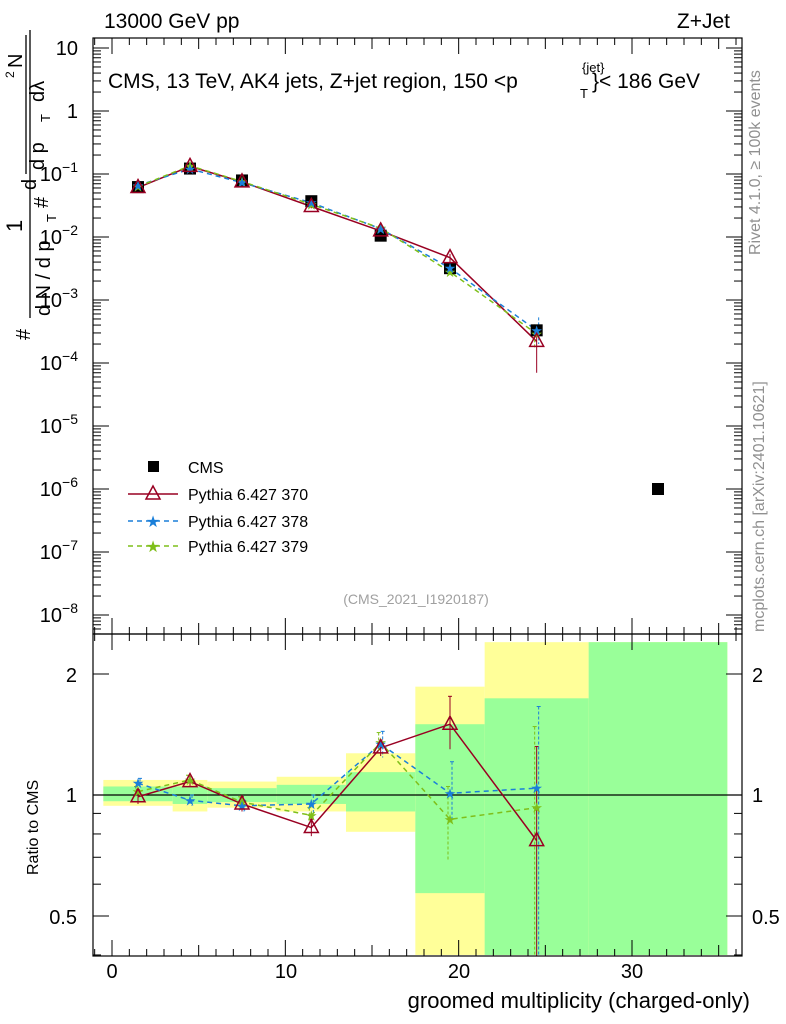 Image resolution: width=786 pixels, height=1024 pixels. Describe the element at coordinates (658, 798) in the screenshot. I see `ratio-band-green` at that location.